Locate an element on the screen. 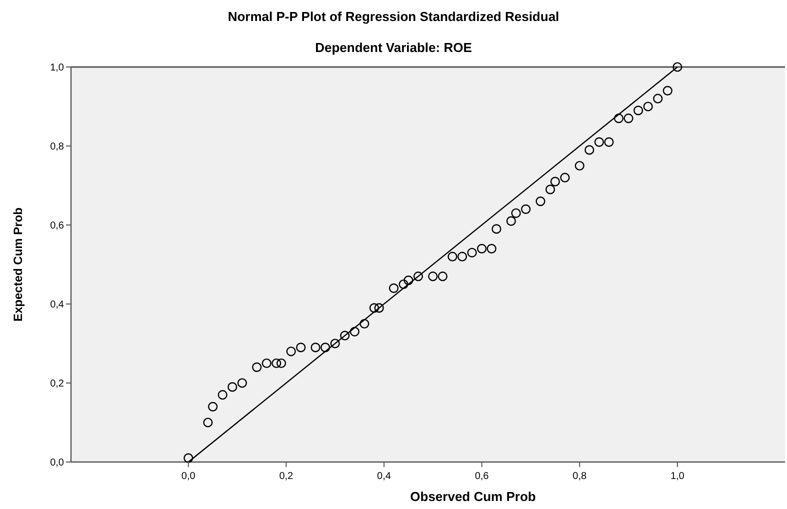 The image size is (787, 509). x-tick-label: 0,6 is located at coordinates (482, 476).